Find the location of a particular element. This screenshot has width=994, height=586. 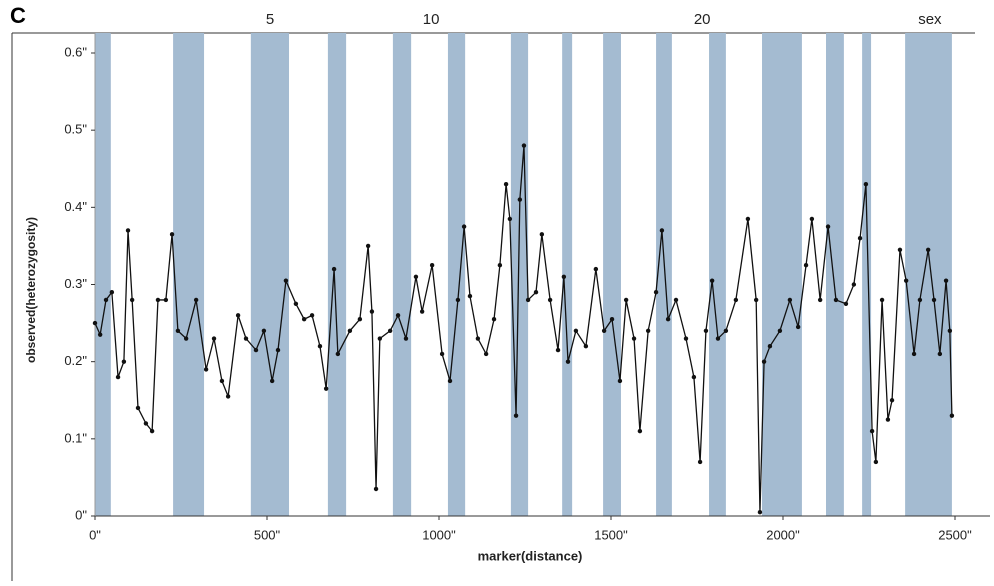

y-tick-label: 0.4" is located at coordinates (75, 206).